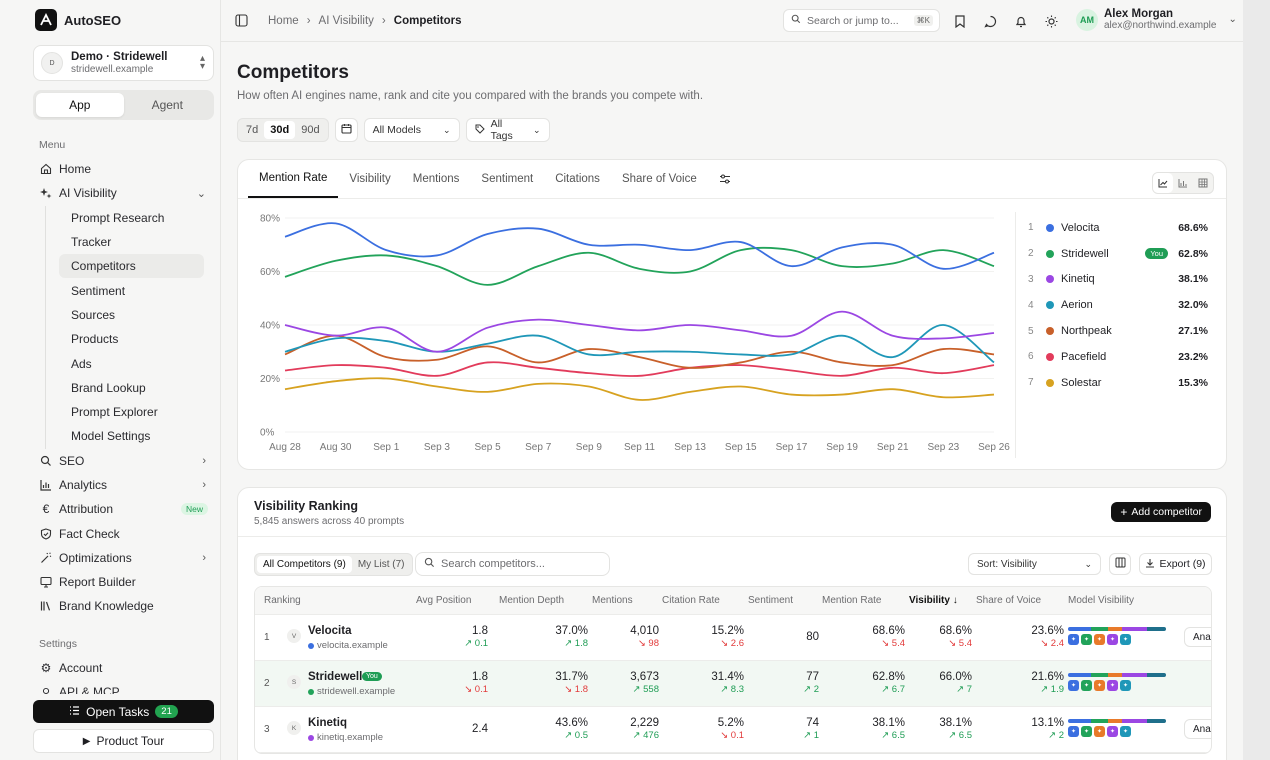 The width and height of the screenshot is (1270, 760). What do you see at coordinates (78, 20) in the screenshot?
I see `app-logo: AutoSEO` at bounding box center [78, 20].